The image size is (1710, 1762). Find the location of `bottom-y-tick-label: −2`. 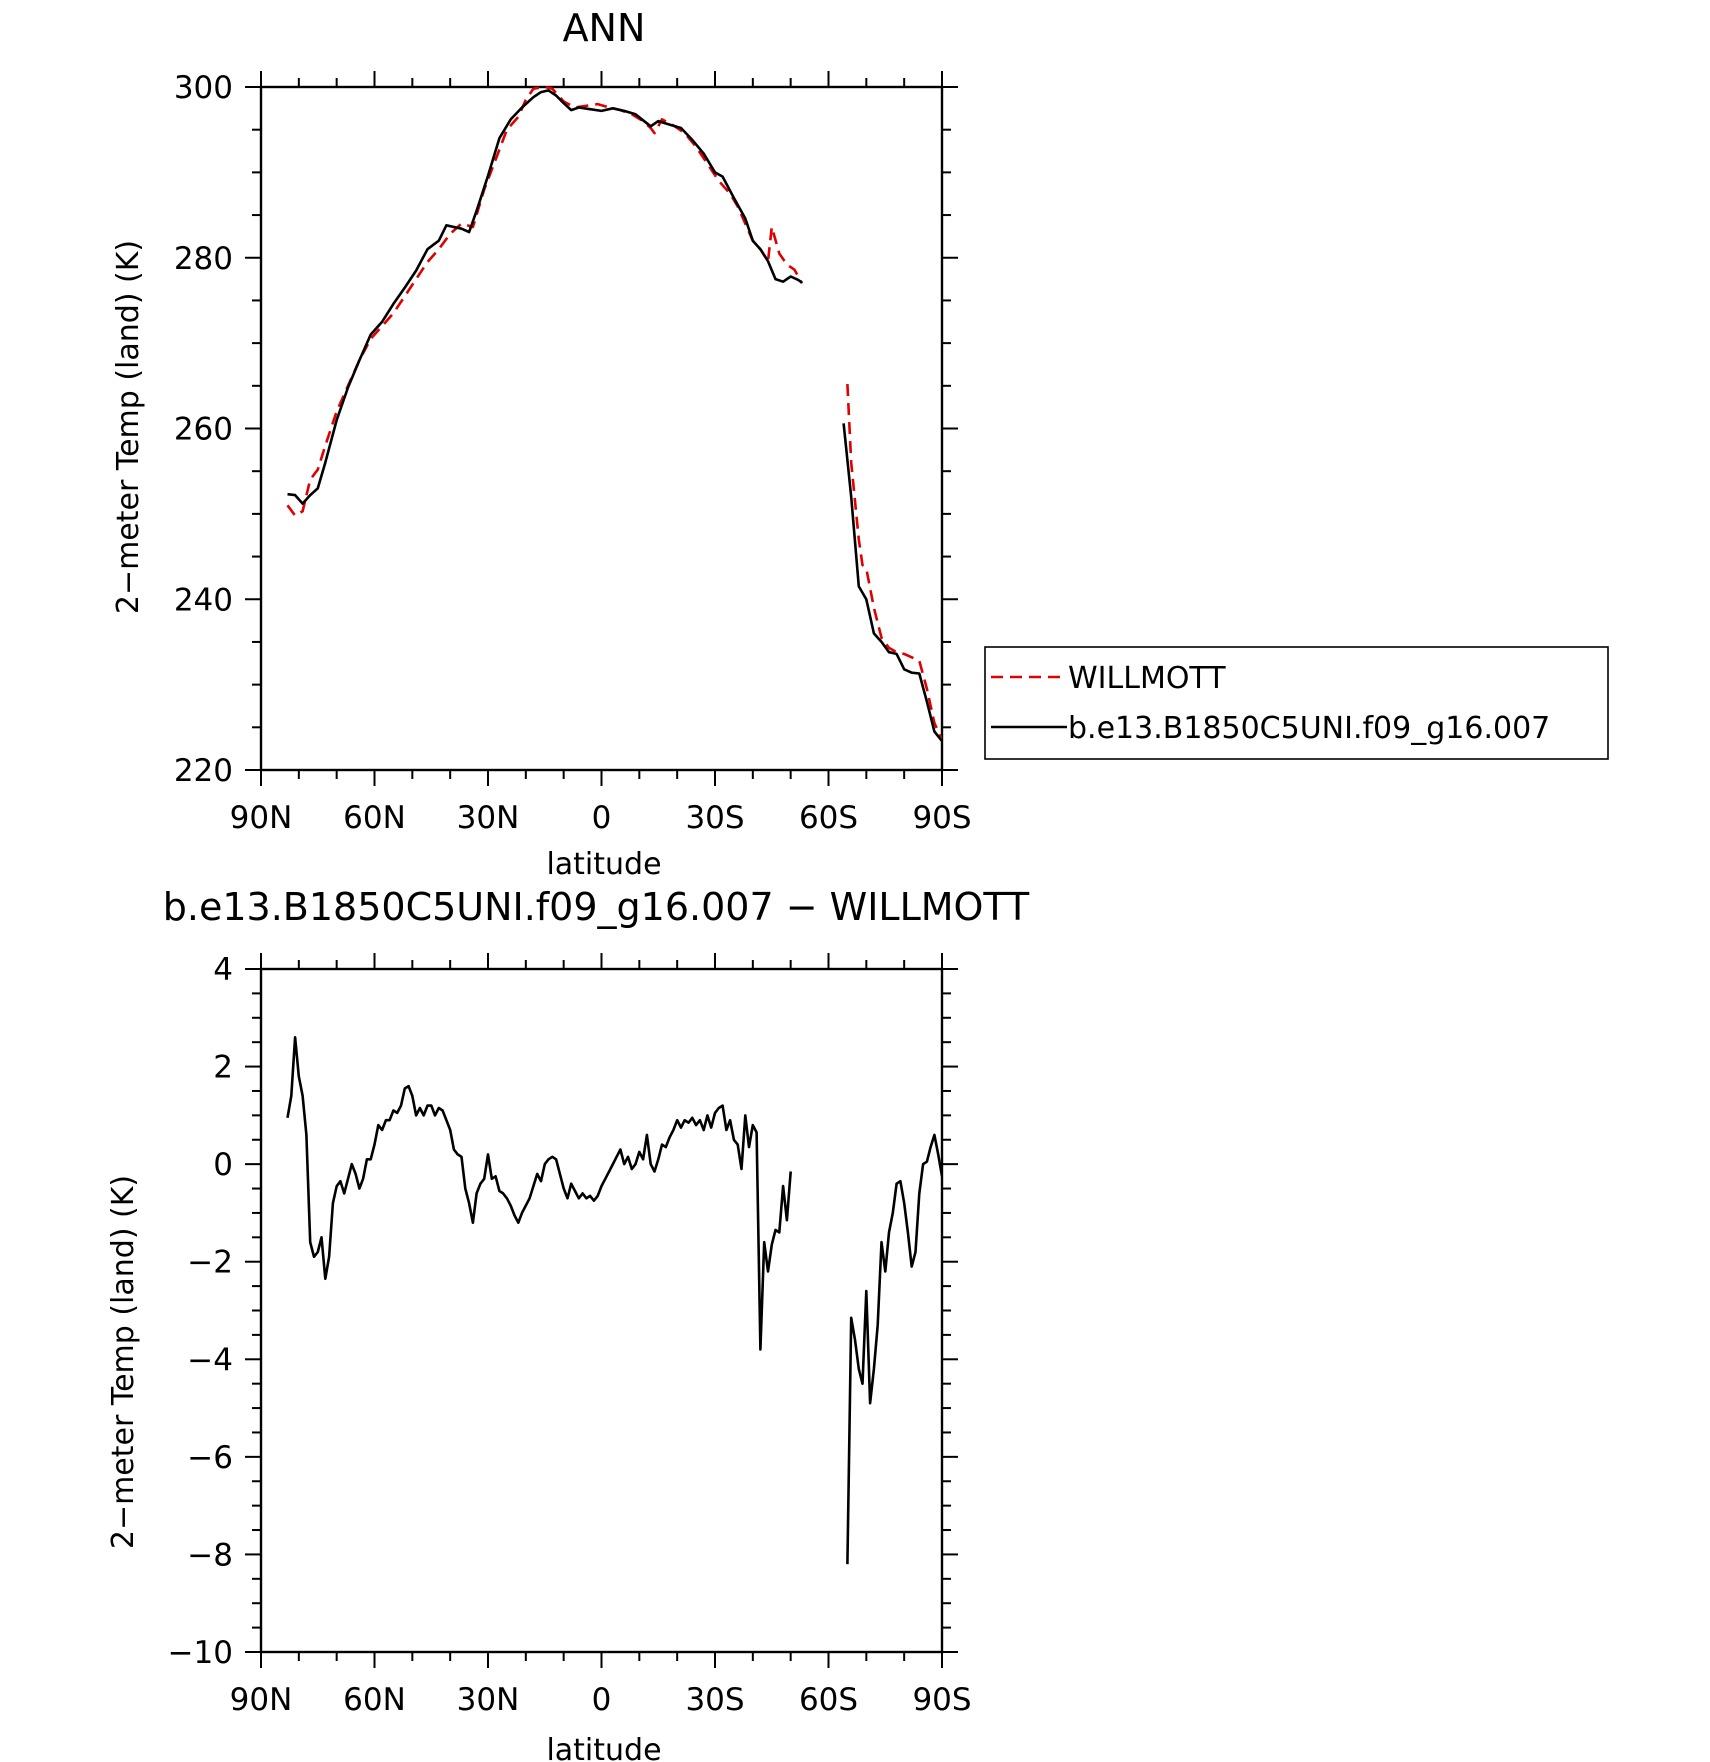

bottom-y-tick-label: −2 is located at coordinates (210, 1263).